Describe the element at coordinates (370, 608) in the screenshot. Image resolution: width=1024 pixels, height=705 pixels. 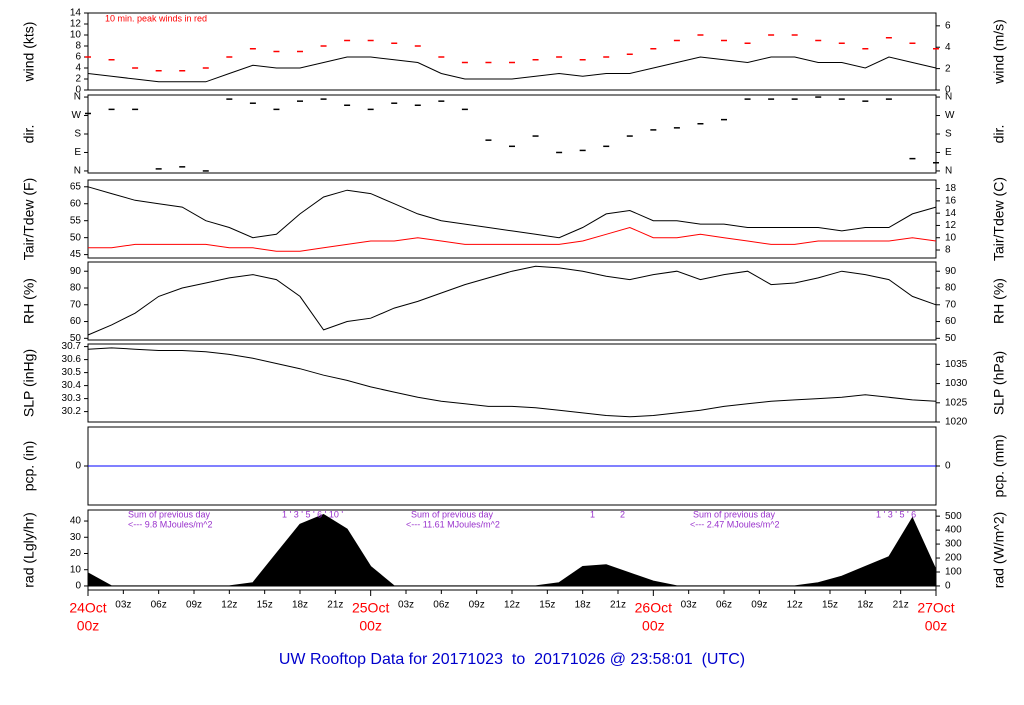
I see `x-day-label: 25Oct` at that location.